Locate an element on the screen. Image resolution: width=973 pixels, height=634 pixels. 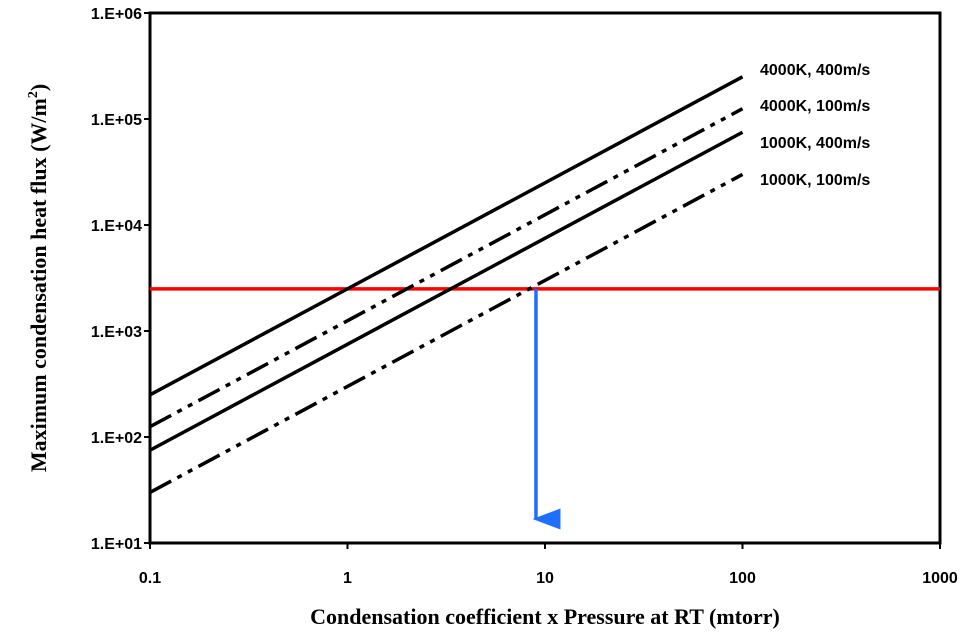
y-axis-title: Maximum condensation heat flux (W/m2) is located at coordinates (38, 278).